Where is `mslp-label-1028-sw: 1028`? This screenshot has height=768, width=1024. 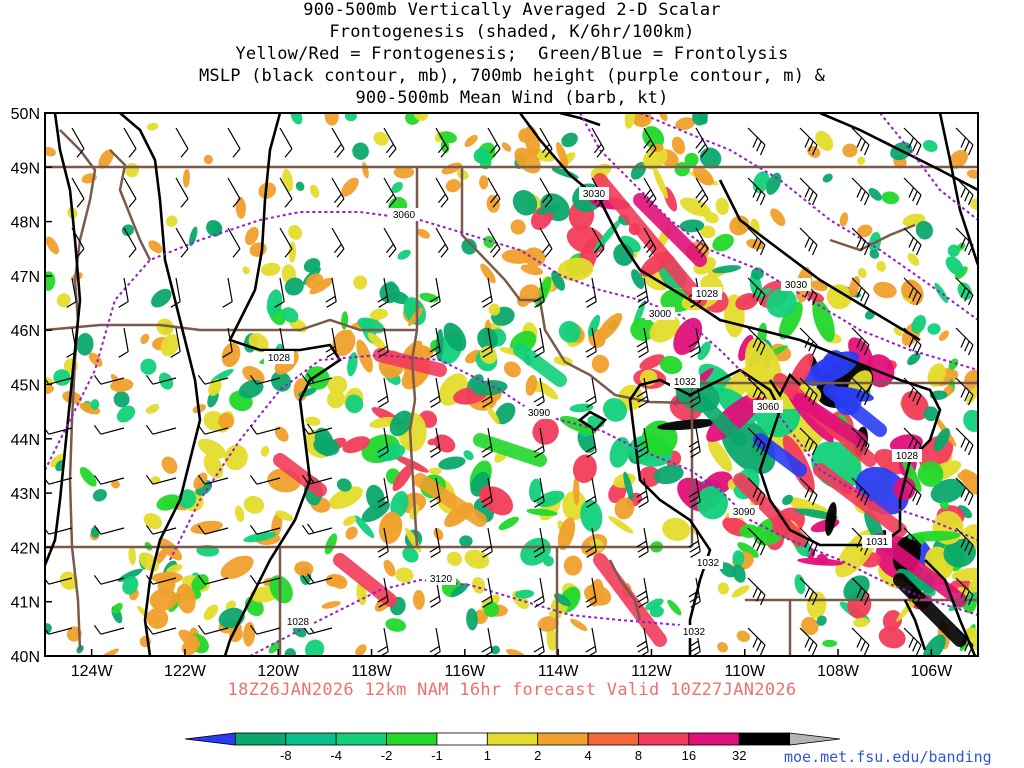 mslp-label-1028-sw: 1028 is located at coordinates (298, 621).